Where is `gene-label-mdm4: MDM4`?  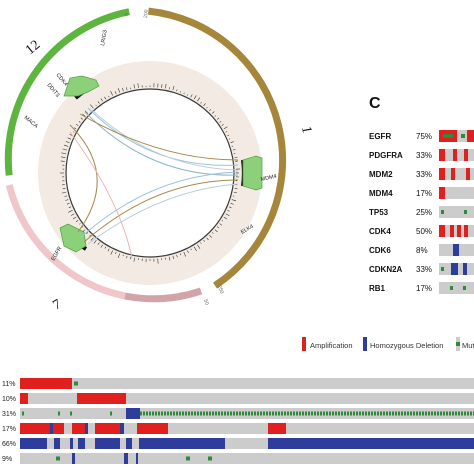 gene-label-mdm4: MDM4 is located at coordinates (268, 178).